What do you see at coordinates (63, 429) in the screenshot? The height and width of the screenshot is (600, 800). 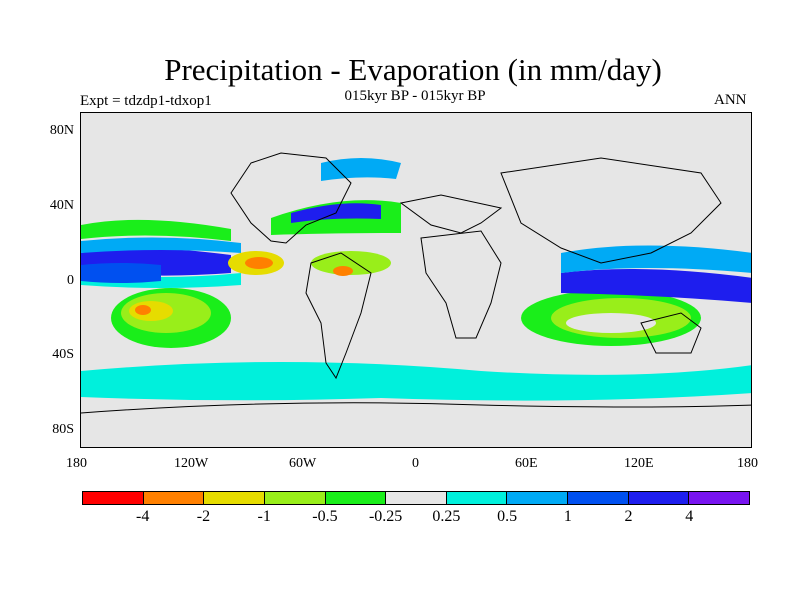 I see `y-tick-label: 80S` at bounding box center [63, 429].